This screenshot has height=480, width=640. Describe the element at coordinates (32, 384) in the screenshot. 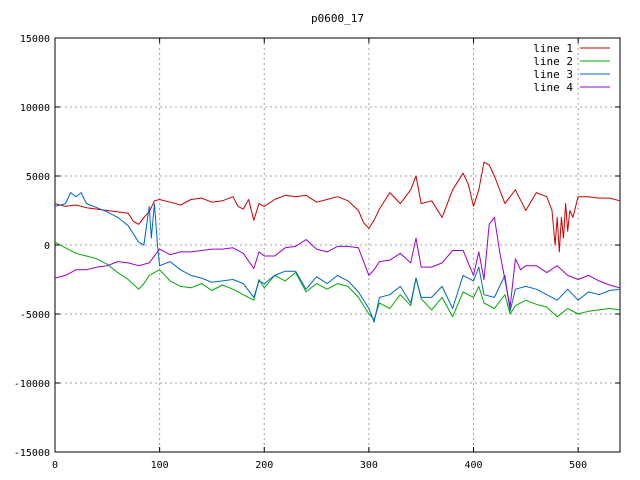

I see `y-tick-label: -10000` at that location.